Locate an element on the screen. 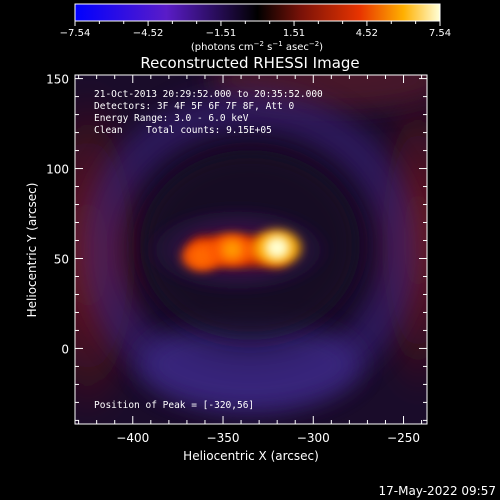  annotation-counts: Total counts: 9.15E+05 is located at coordinates (209, 130).